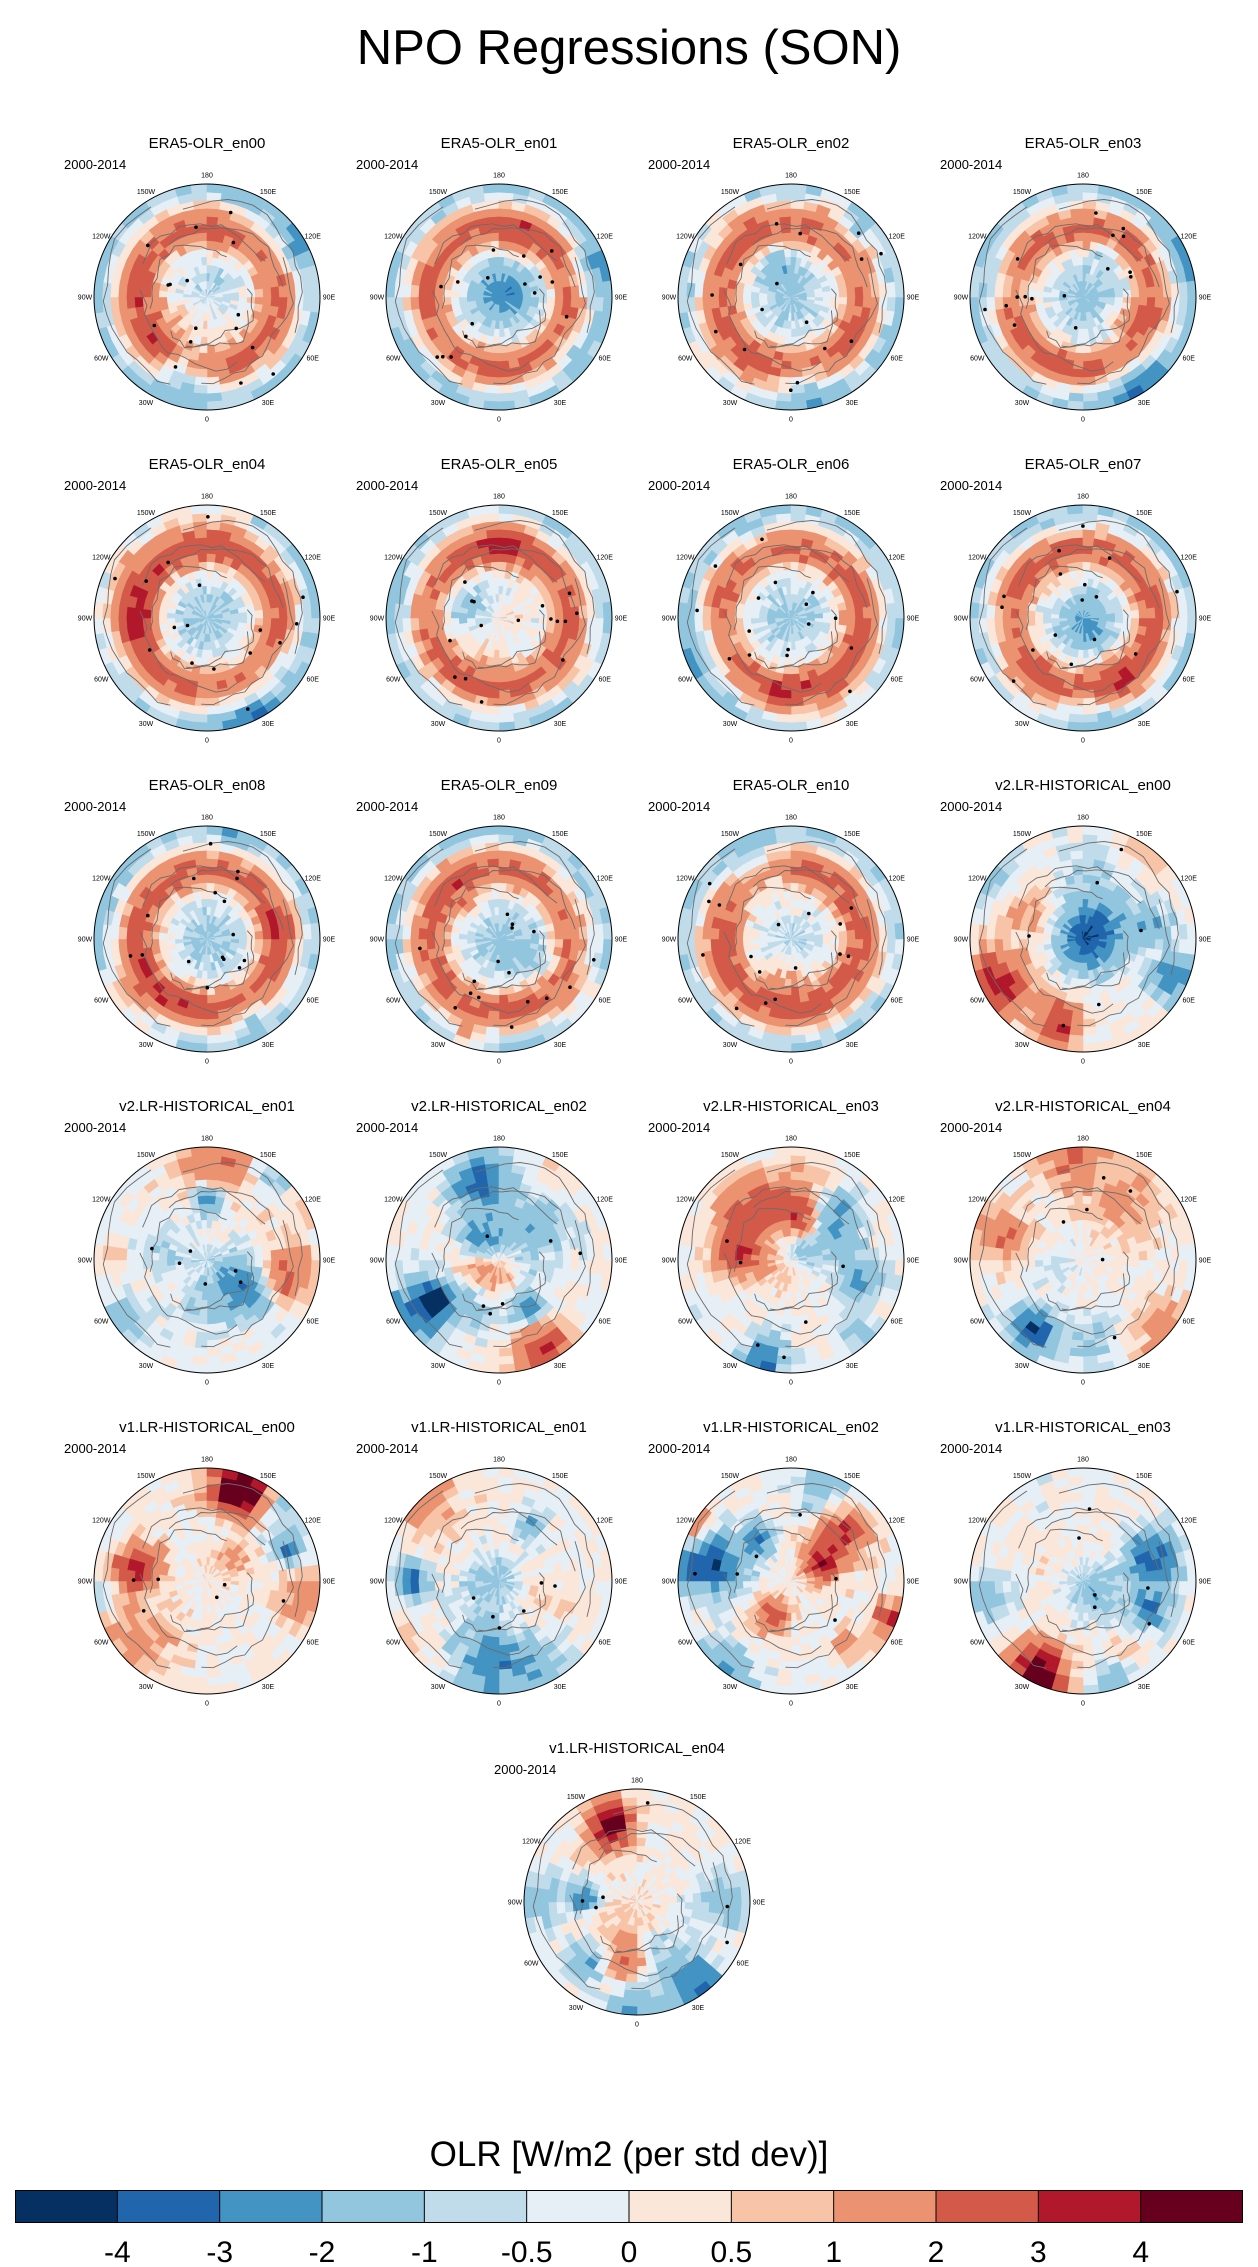 The image size is (1258, 2267). Describe the element at coordinates (499, 176) in the screenshot. I see `longitude-label: 180` at that location.